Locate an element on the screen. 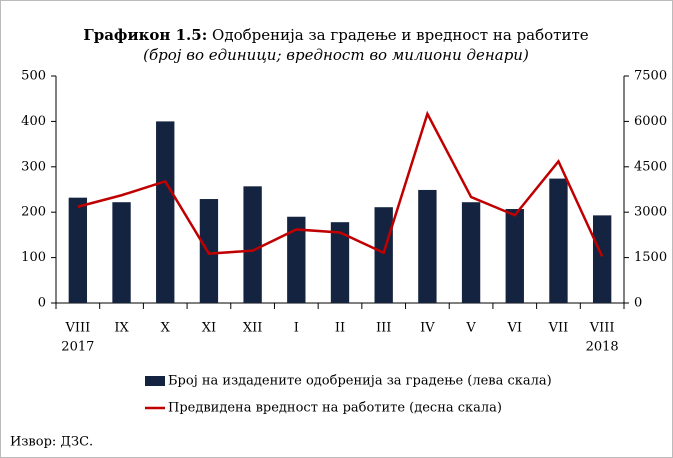 The width and height of the screenshot is (673, 458). x-tick-label: X is located at coordinates (166, 328).